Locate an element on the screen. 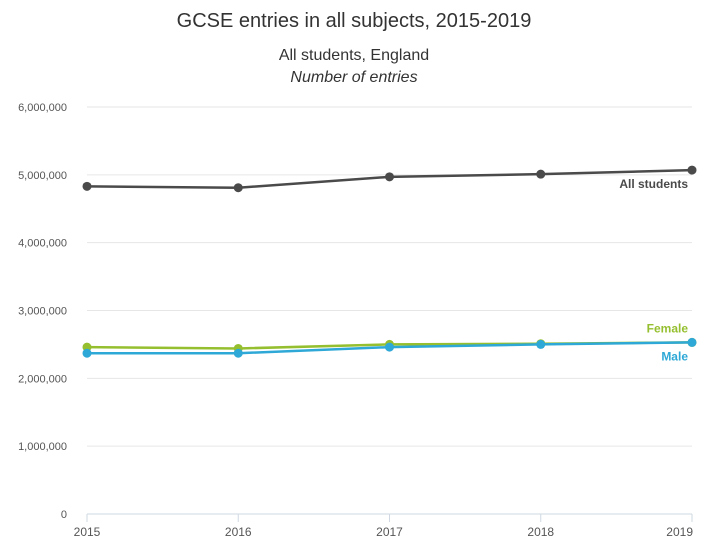  y-tick-label: 2,000,000 is located at coordinates (42, 379).